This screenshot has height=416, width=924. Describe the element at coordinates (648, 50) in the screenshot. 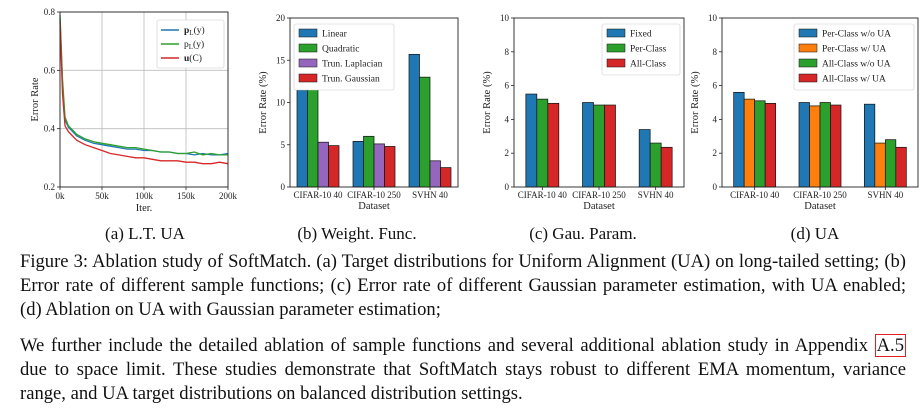

I see `legend-label: Per-Class` at that location.